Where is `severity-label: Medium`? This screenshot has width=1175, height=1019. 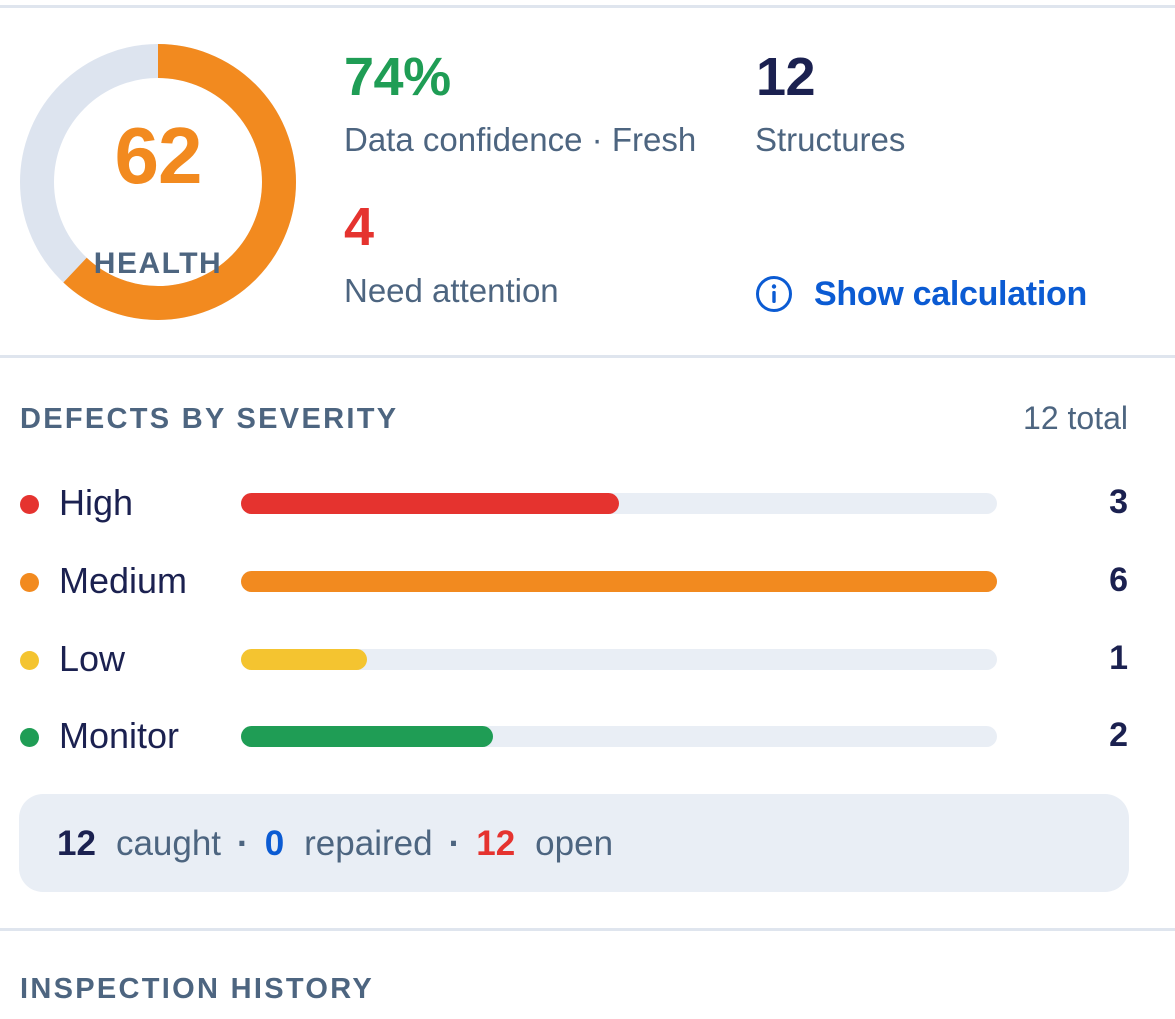 severity-label: Medium is located at coordinates (123, 580).